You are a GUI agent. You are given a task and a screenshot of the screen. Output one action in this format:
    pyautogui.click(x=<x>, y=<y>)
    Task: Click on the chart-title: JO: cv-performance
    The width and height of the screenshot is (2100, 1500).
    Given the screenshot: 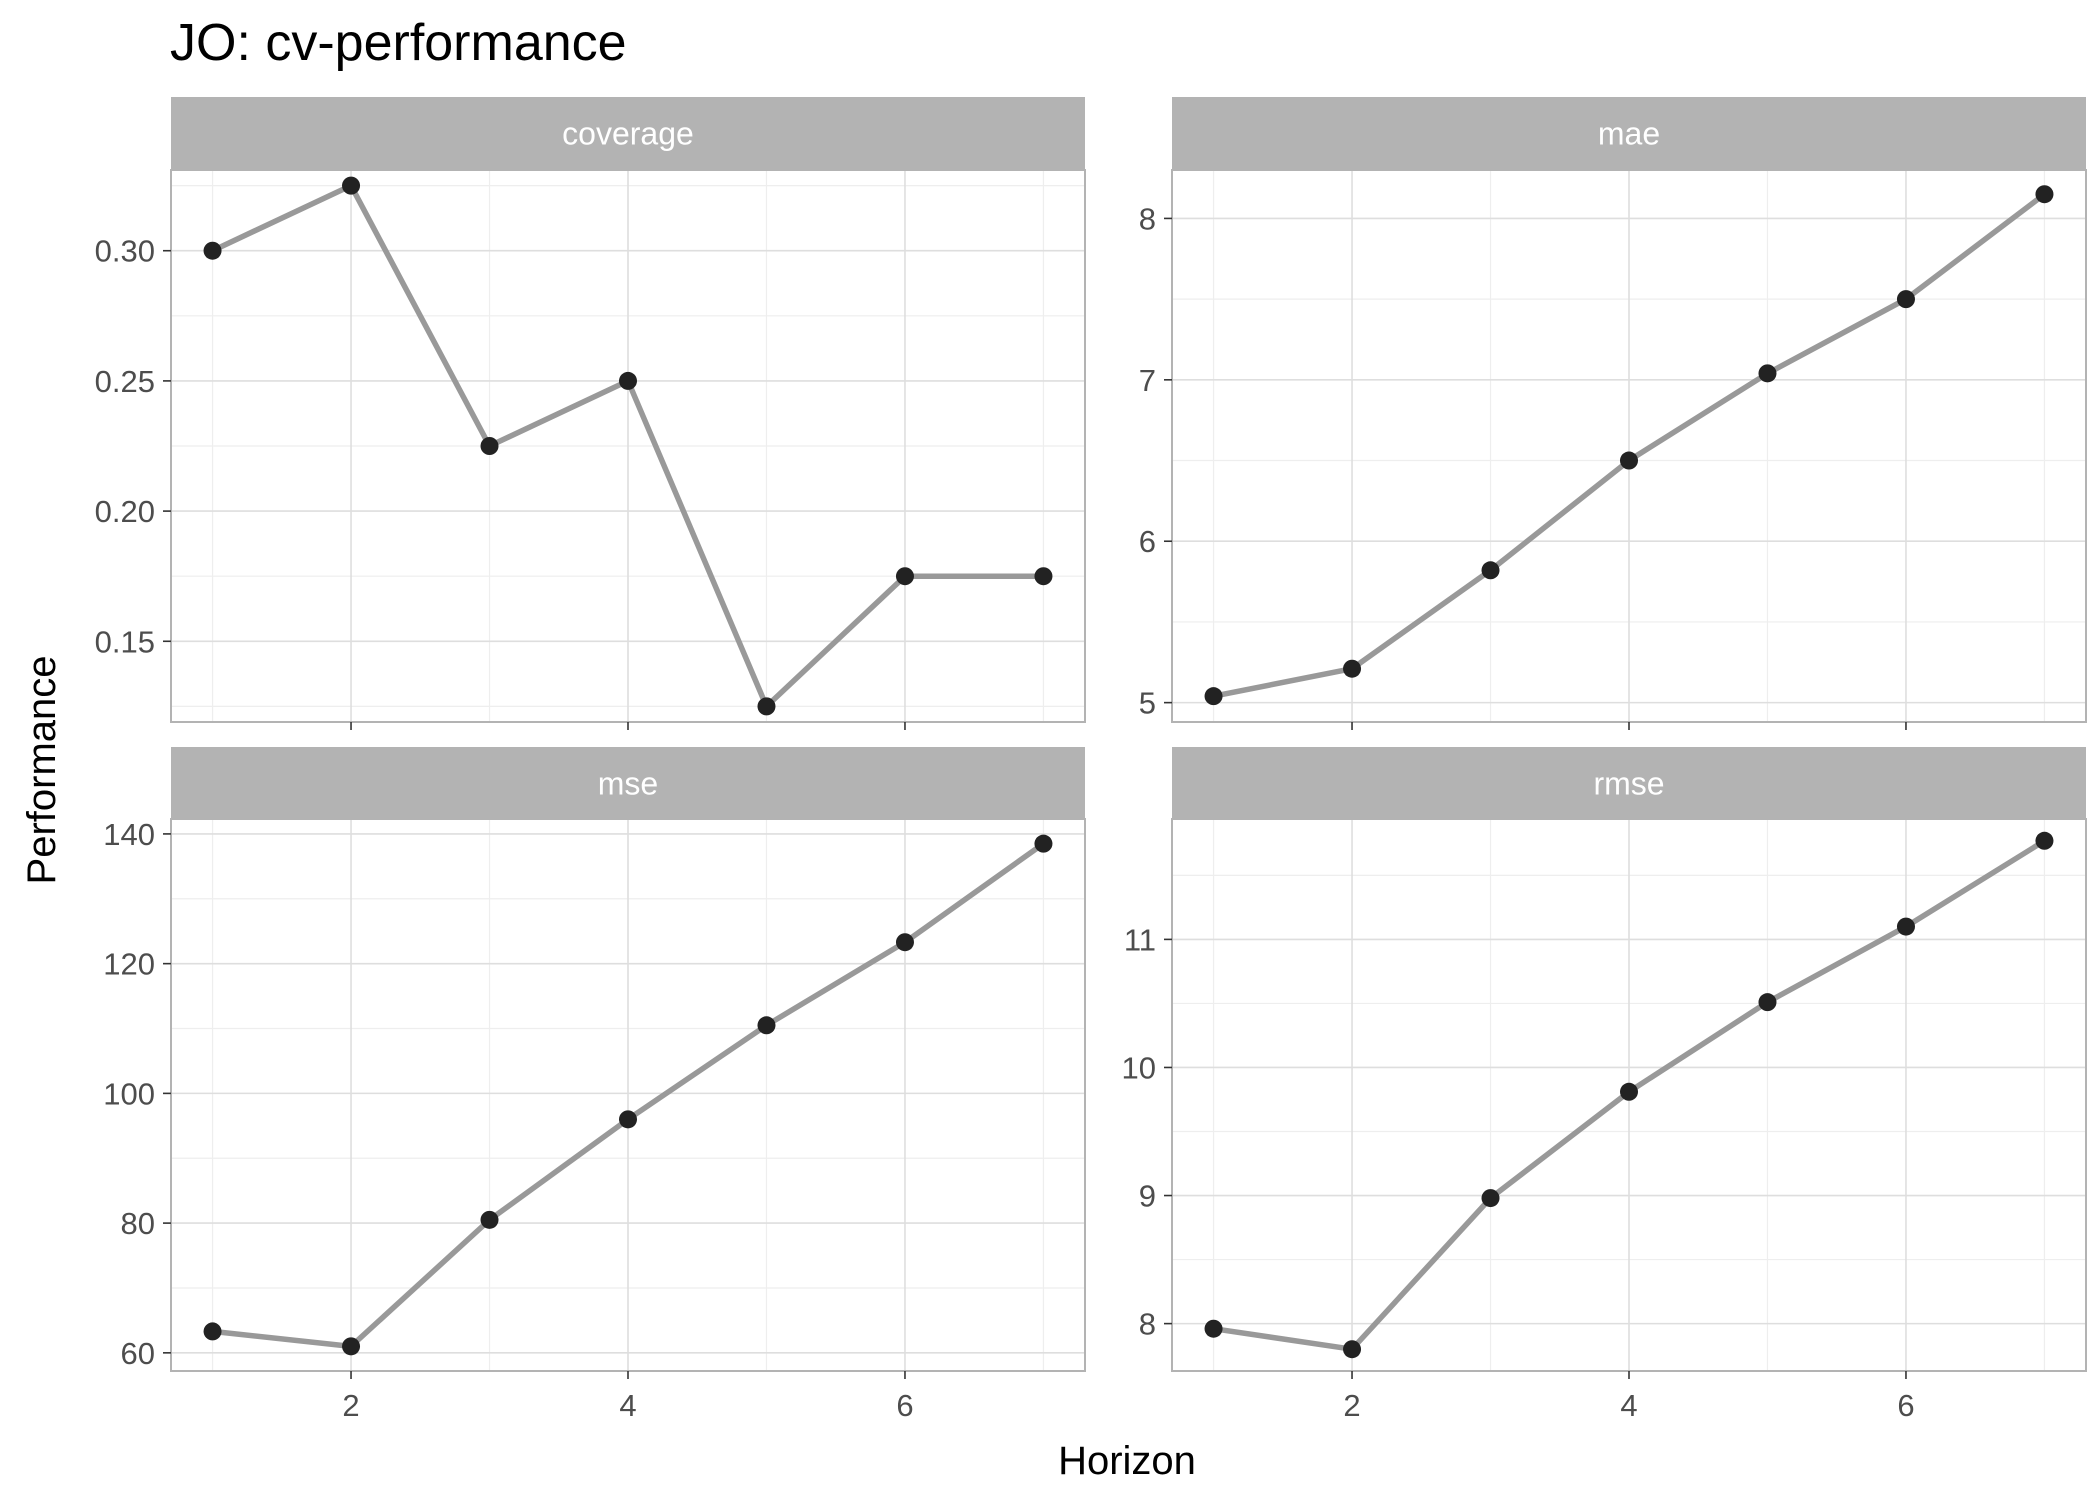 What is the action you would take?
    pyautogui.click(x=398, y=43)
    